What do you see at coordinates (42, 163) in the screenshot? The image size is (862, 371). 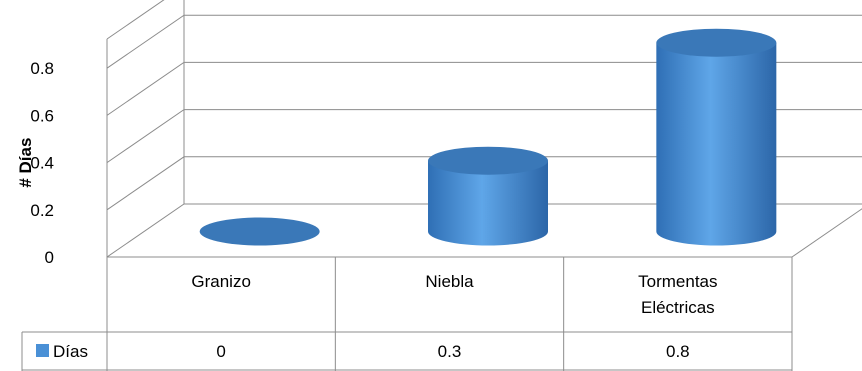 I see `y-tick-label: 0.4` at bounding box center [42, 163].